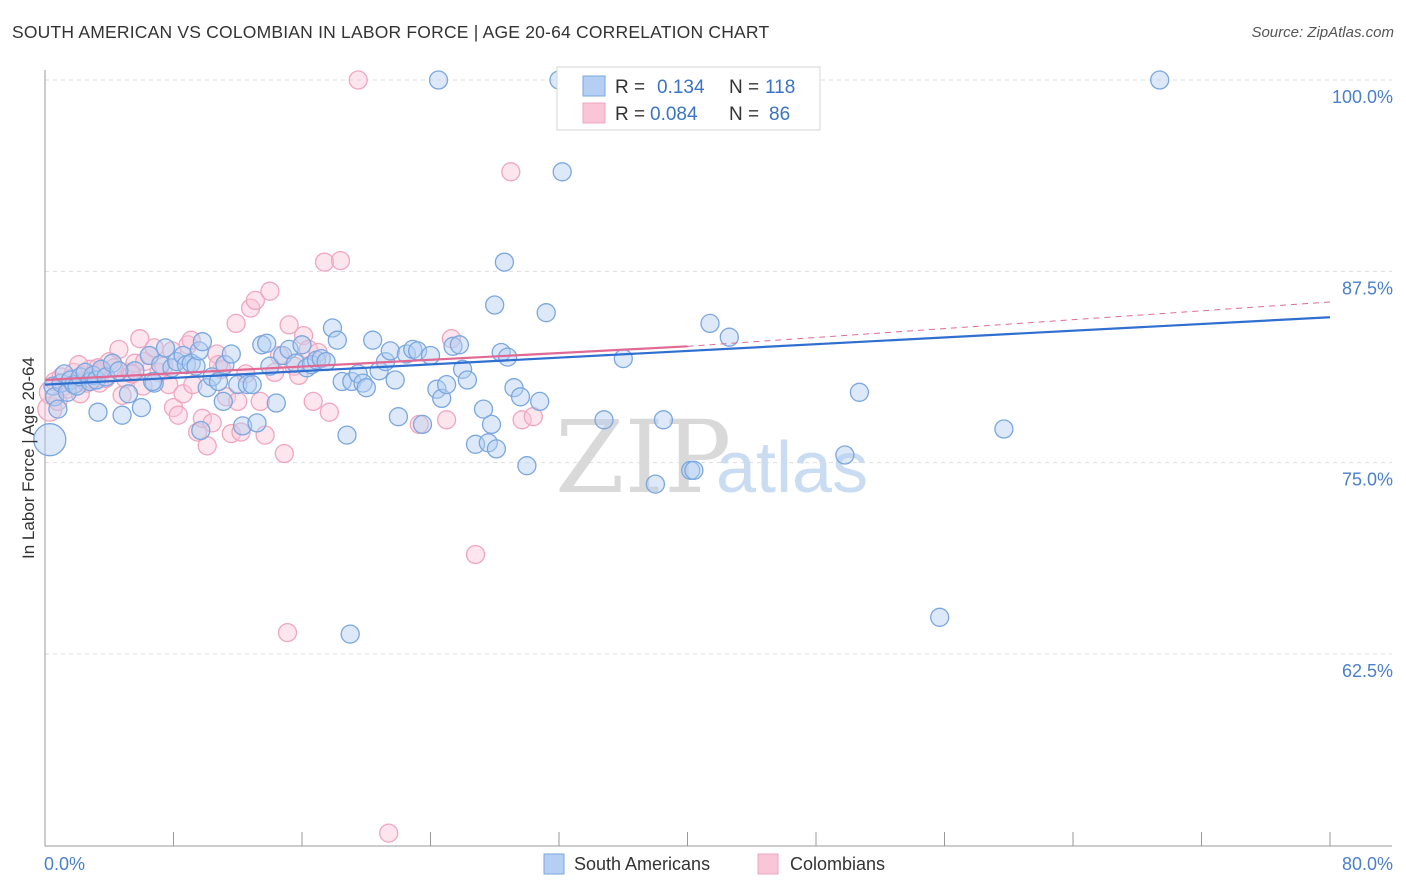 The image size is (1406, 892). I want to click on stats-blue-n-value: 118, so click(780, 87).